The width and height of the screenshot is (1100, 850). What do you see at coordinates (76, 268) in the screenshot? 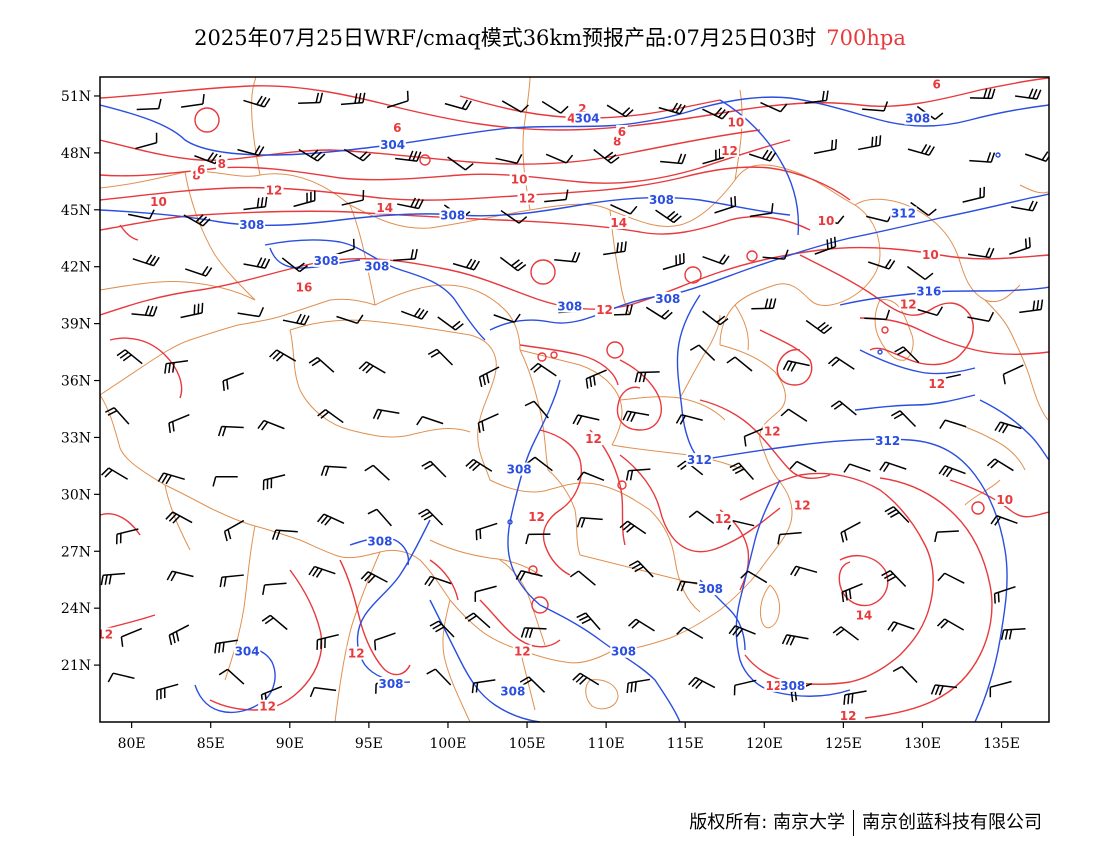
I see `lat-label: 42N` at bounding box center [76, 268].